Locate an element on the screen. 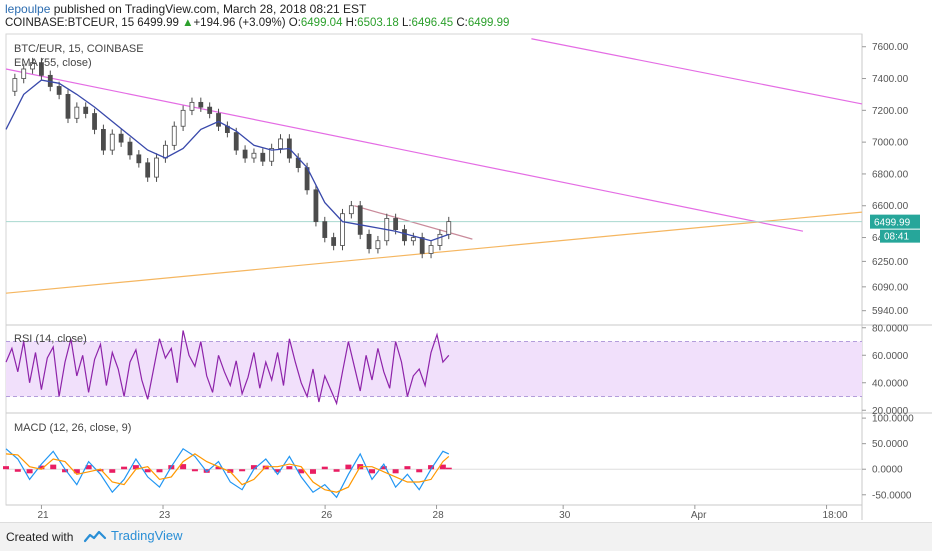 This screenshot has width=932, height=551. macd-line is located at coordinates (227, 473).